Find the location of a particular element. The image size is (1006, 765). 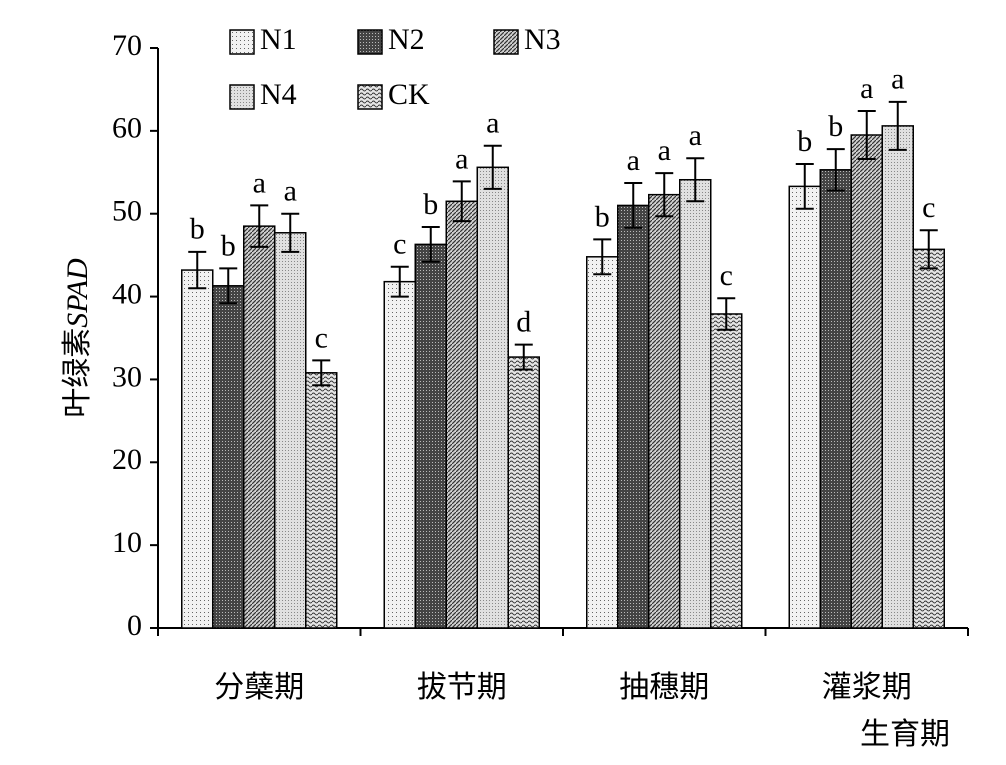

x-tick-label: 抽穗期 is located at coordinates (664, 687).